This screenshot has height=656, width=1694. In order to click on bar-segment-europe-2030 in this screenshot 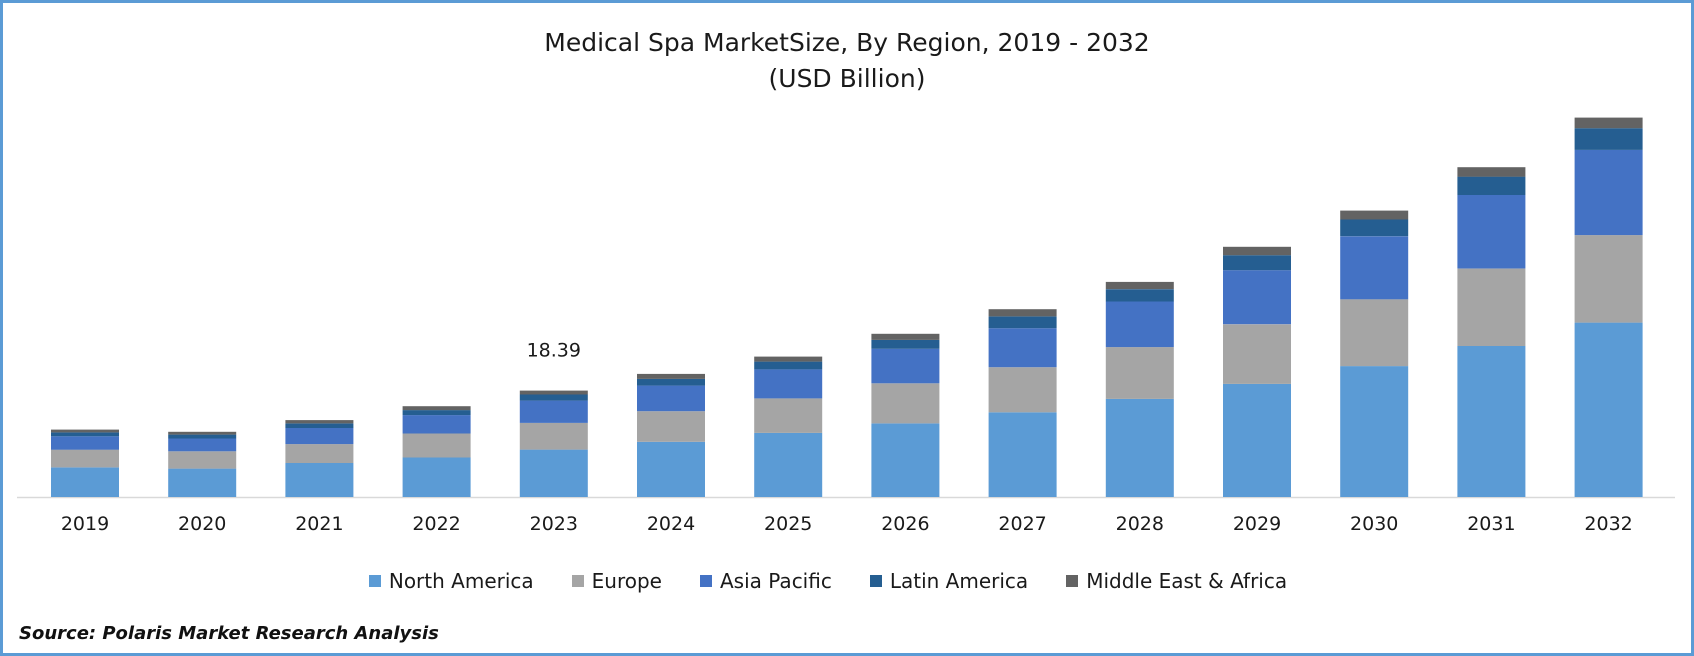, I will do `click(1374, 333)`.